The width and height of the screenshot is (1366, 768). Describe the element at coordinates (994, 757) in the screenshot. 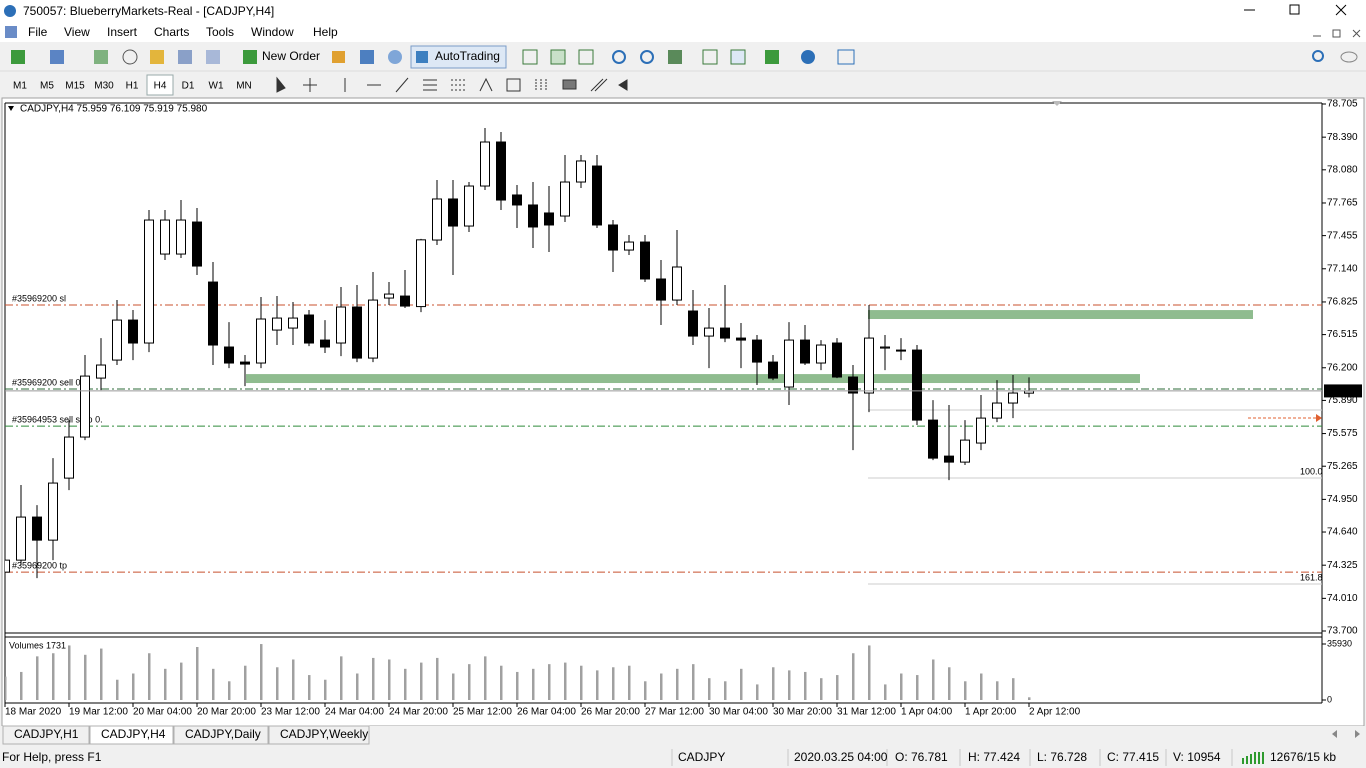

I see `status-text: H: 77.424` at that location.